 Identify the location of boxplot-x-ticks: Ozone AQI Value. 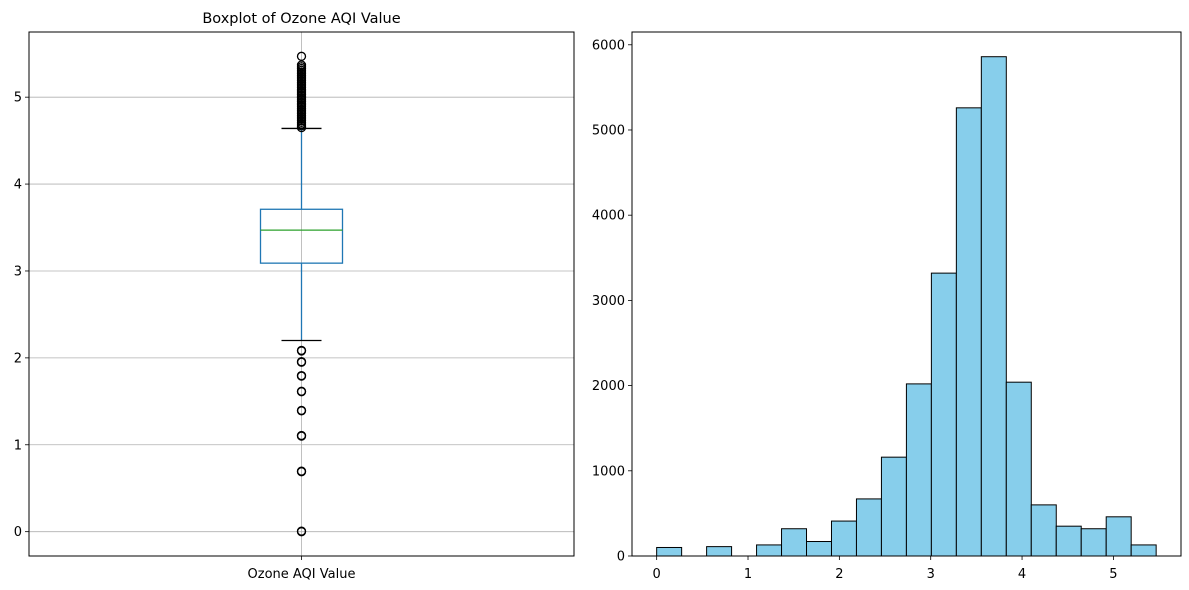
(302, 569).